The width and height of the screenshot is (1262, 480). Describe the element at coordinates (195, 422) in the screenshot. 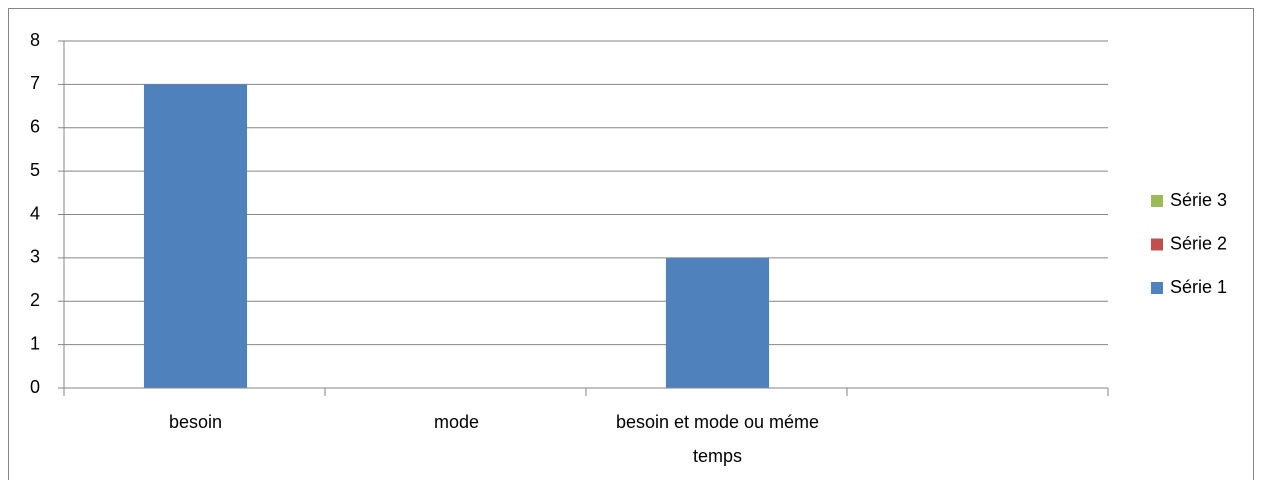

I see `x-tick-label: besoin` at that location.